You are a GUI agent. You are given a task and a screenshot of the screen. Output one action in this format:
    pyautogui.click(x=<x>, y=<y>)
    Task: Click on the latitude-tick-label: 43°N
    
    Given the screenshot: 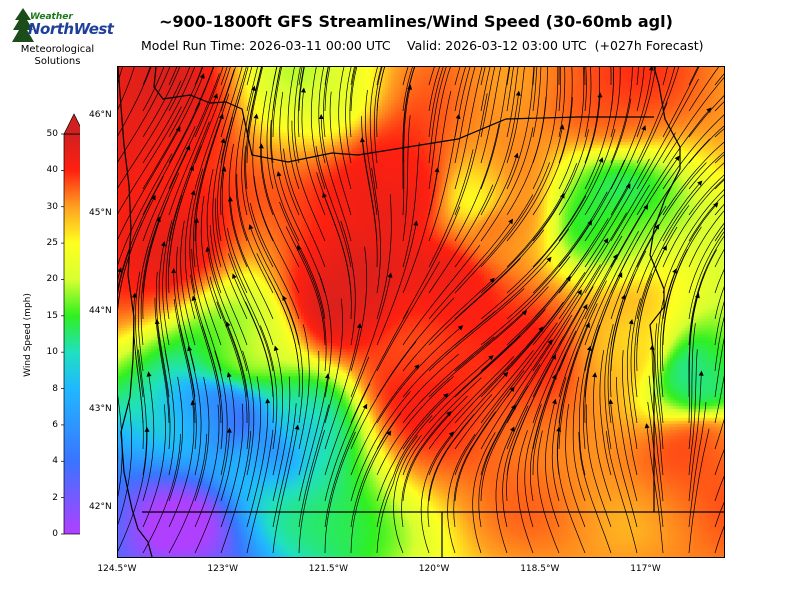 What is the action you would take?
    pyautogui.click(x=100, y=409)
    